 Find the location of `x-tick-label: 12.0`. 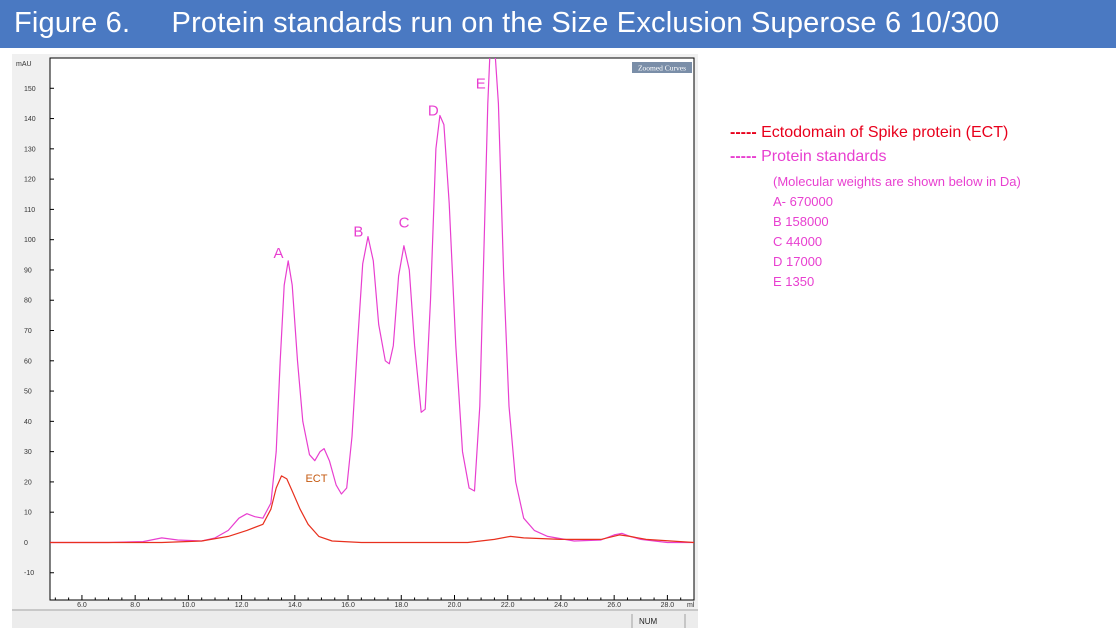

x-tick-label: 12.0 is located at coordinates (242, 605).